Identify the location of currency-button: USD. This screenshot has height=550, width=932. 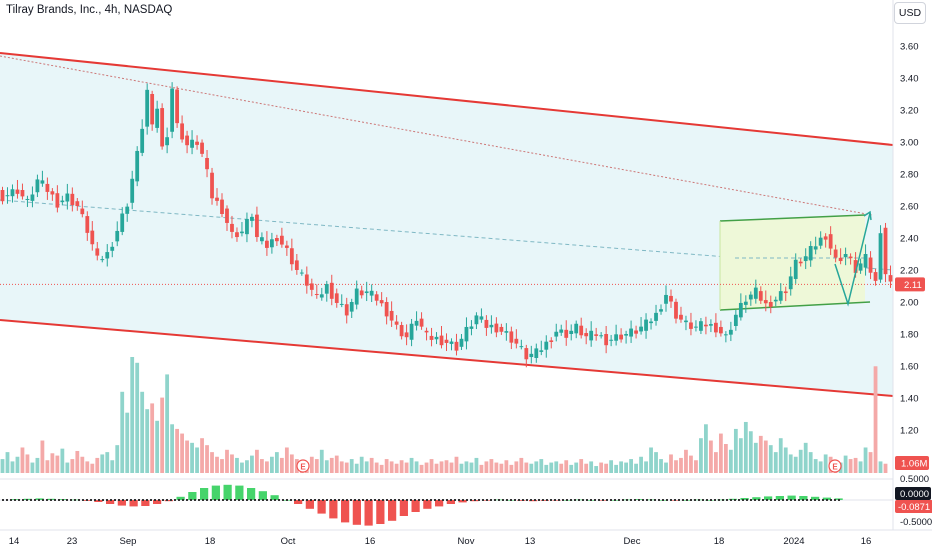
(910, 13).